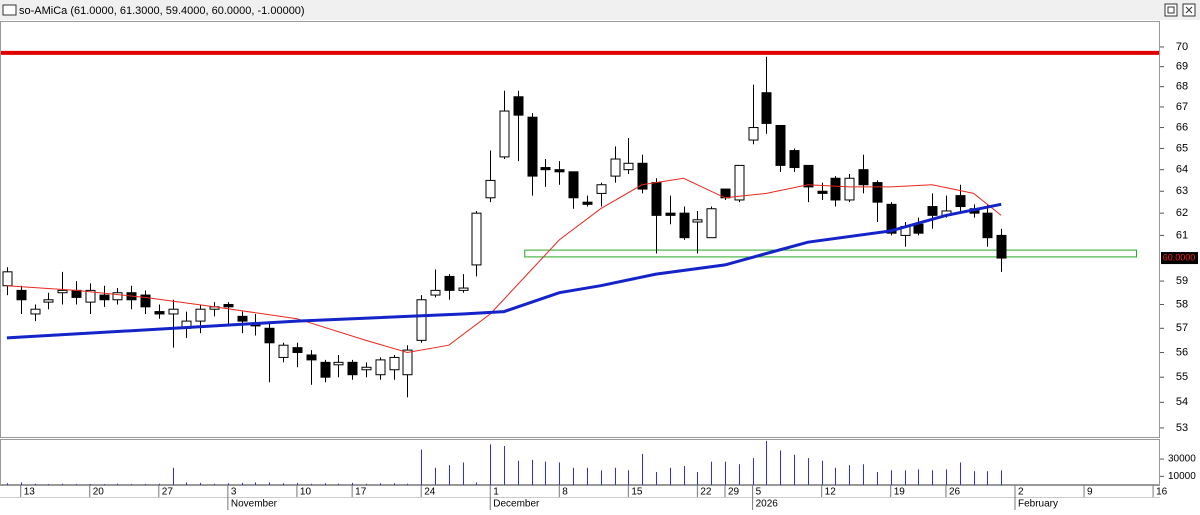 The height and width of the screenshot is (515, 1200). Describe the element at coordinates (767, 504) in the screenshot. I see `month-label: 2026` at that location.